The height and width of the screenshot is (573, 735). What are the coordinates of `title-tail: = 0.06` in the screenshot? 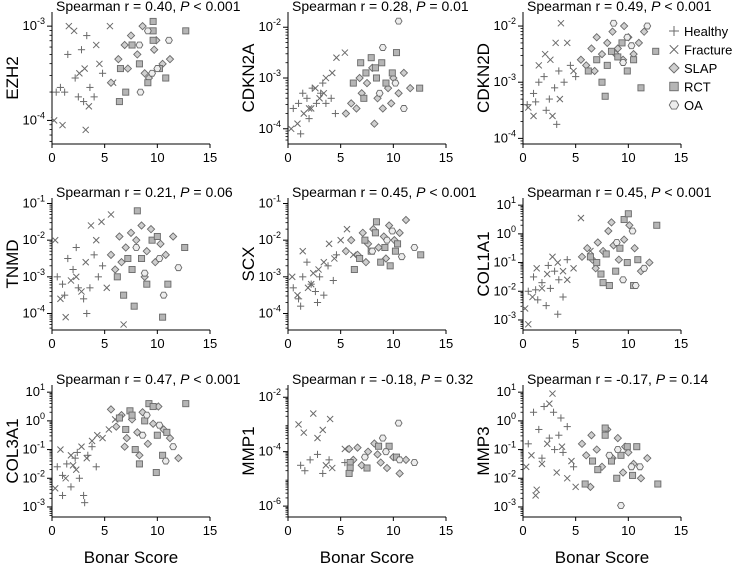 It's located at (210, 192).